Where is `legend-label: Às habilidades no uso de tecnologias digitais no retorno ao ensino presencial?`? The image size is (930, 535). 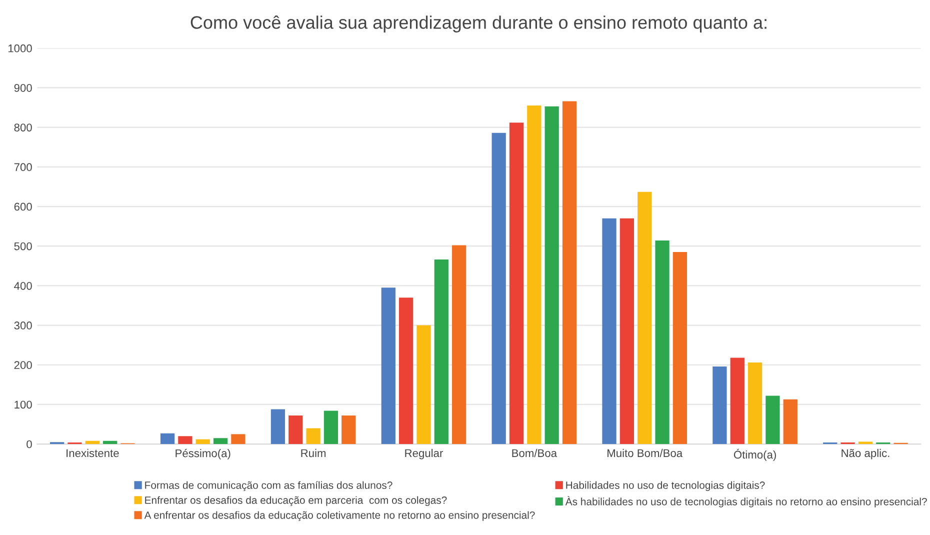
legend-label: Às habilidades no uso de tecnologias digitais no retorno ao ensino presencial? is located at coordinates (746, 502).